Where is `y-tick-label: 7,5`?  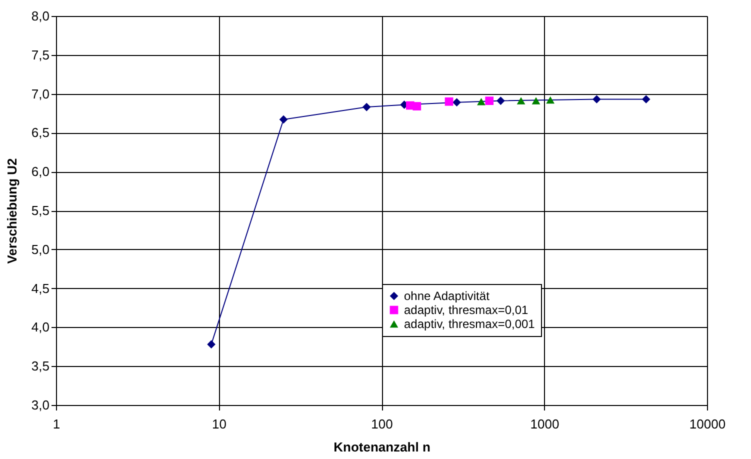
y-tick-label: 7,5 is located at coordinates (40, 54).